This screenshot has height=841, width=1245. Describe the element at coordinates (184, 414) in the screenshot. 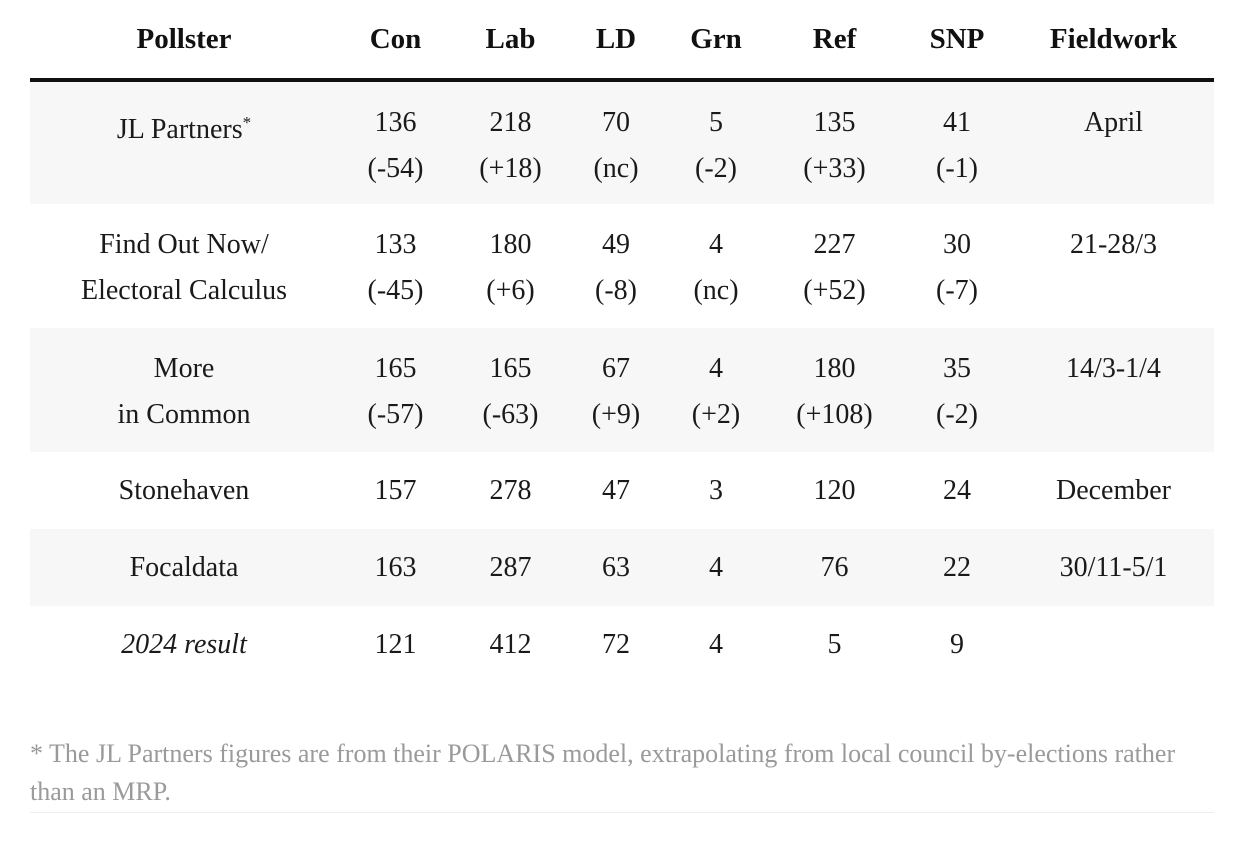

I see `pollster-name: in Common` at that location.